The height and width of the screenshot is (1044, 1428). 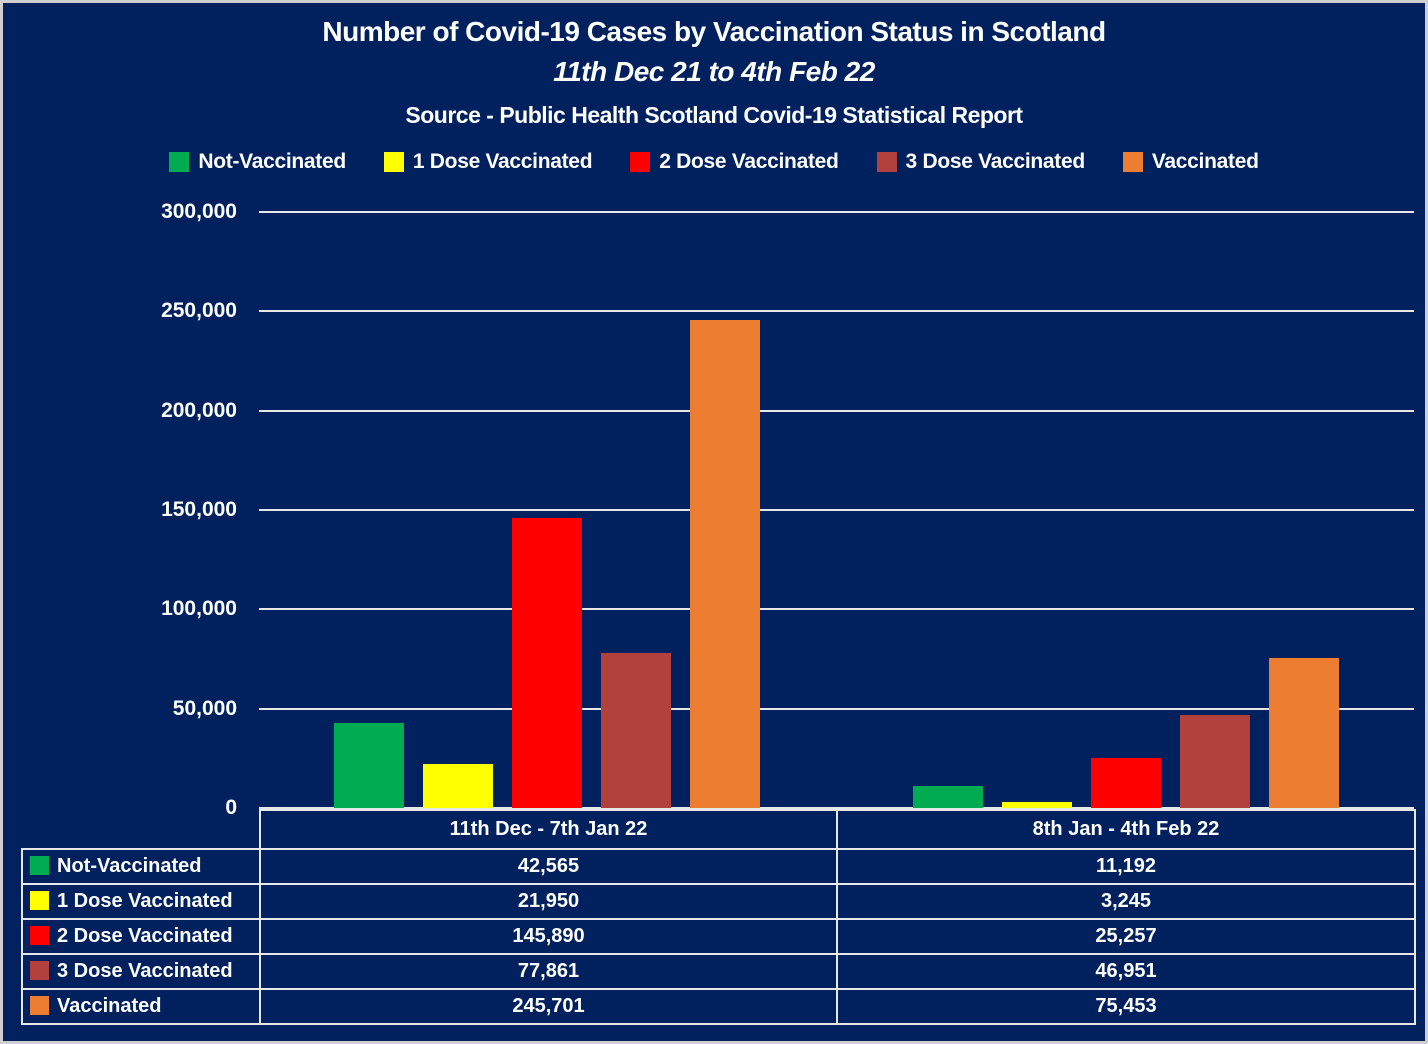 I want to click on table-value-2-dose-vaccinated-8th-jan-4th-feb-22: 25,257, so click(x=1126, y=936).